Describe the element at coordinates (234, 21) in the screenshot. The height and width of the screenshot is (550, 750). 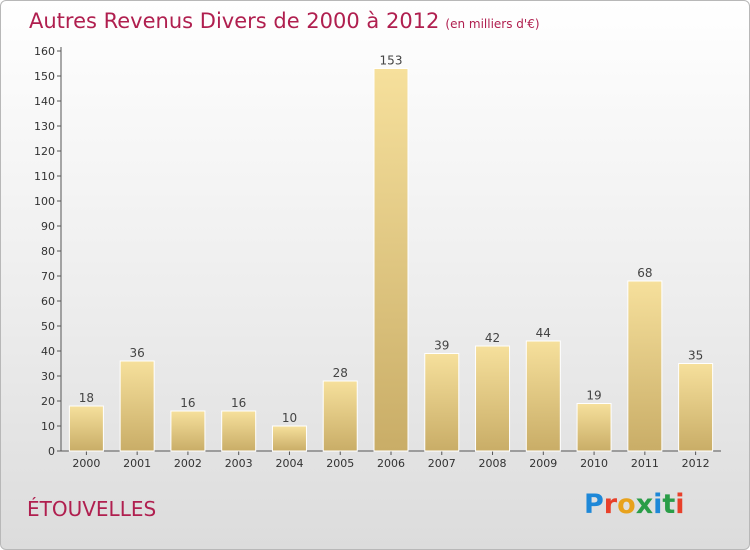
I see `chart-title-text: Autres Revenus Divers de 2000 à 2012` at that location.